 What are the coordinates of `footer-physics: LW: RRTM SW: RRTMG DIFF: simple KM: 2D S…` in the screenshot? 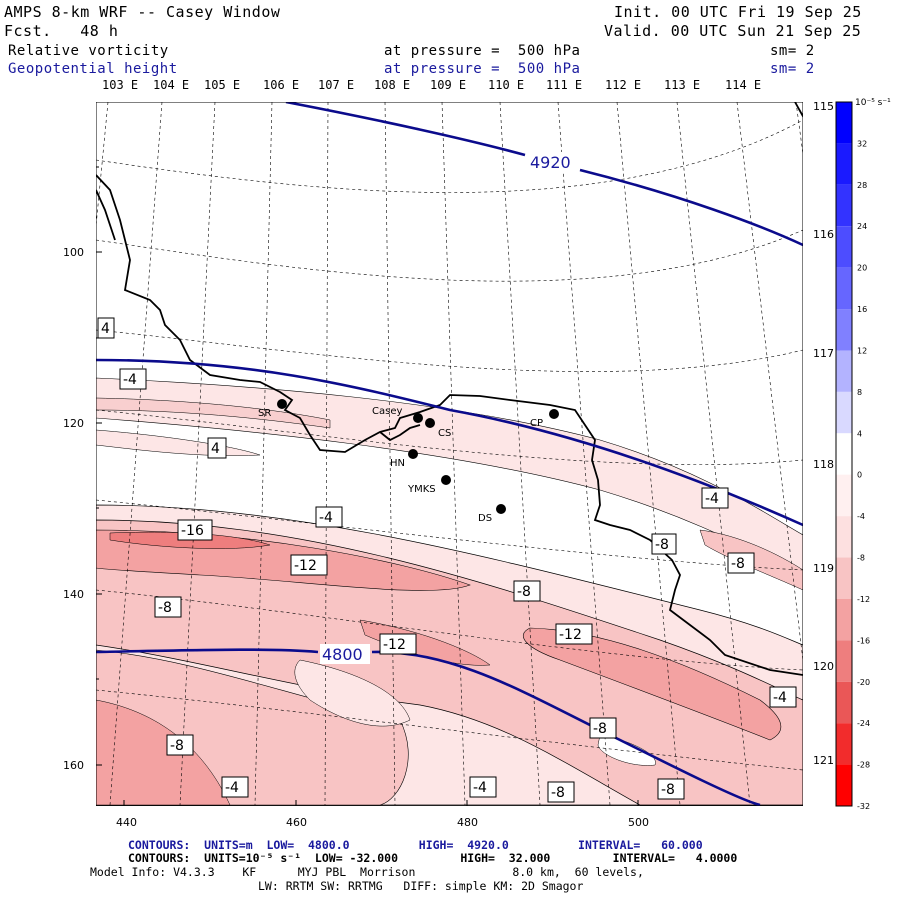 It's located at (421, 886).